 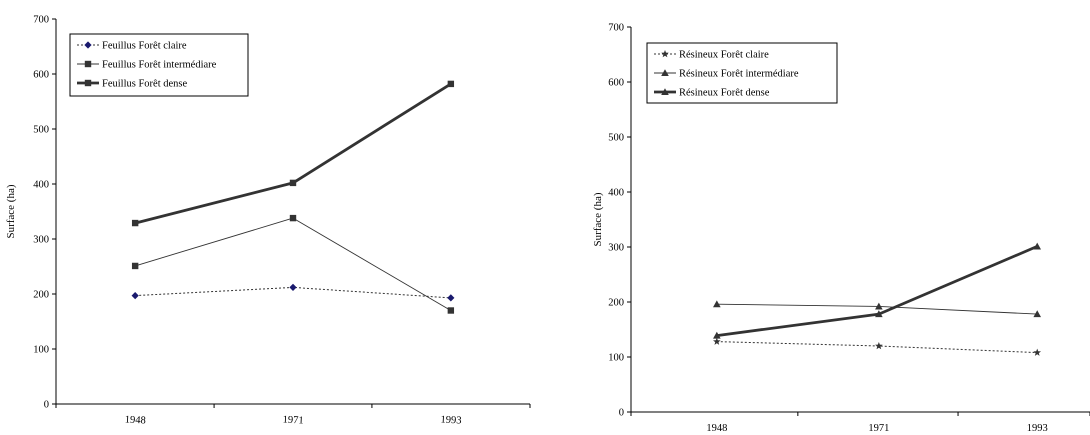 I want to click on legend-label: Feuillus Forêt dense, so click(x=144, y=84).